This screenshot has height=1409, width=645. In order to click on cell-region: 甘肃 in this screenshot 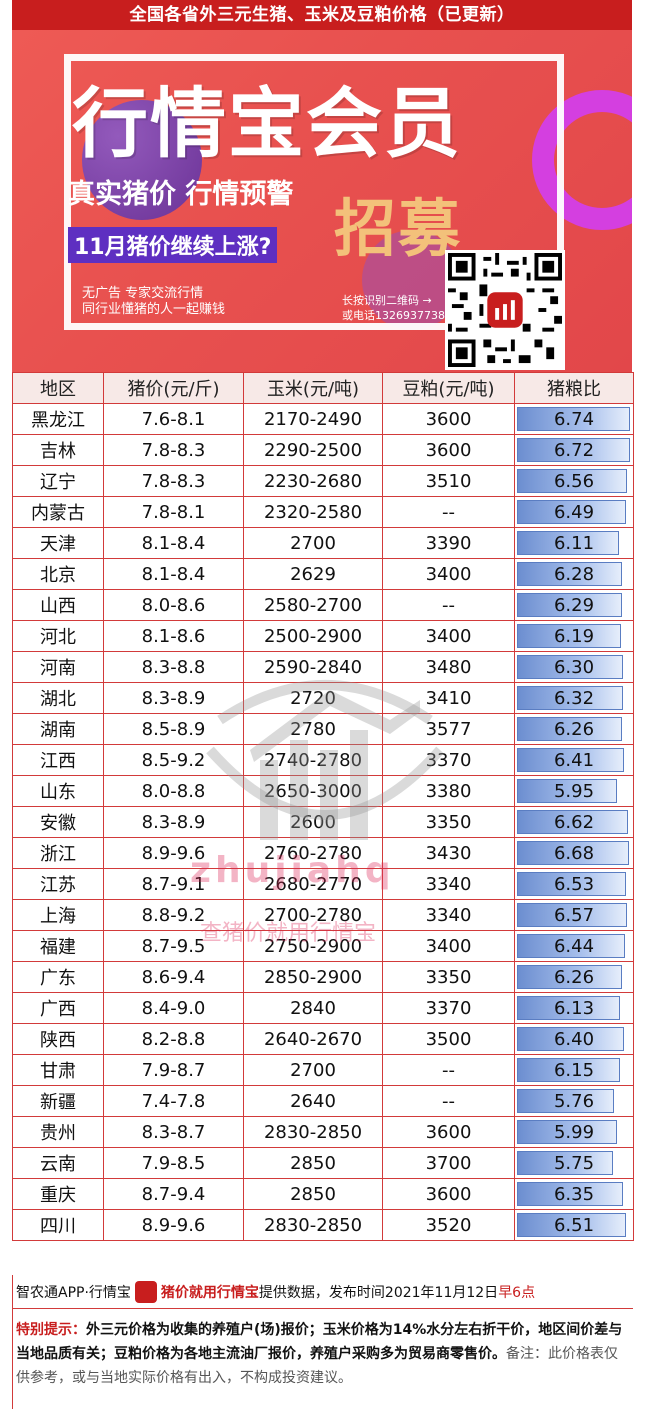, I will do `click(58, 1070)`.